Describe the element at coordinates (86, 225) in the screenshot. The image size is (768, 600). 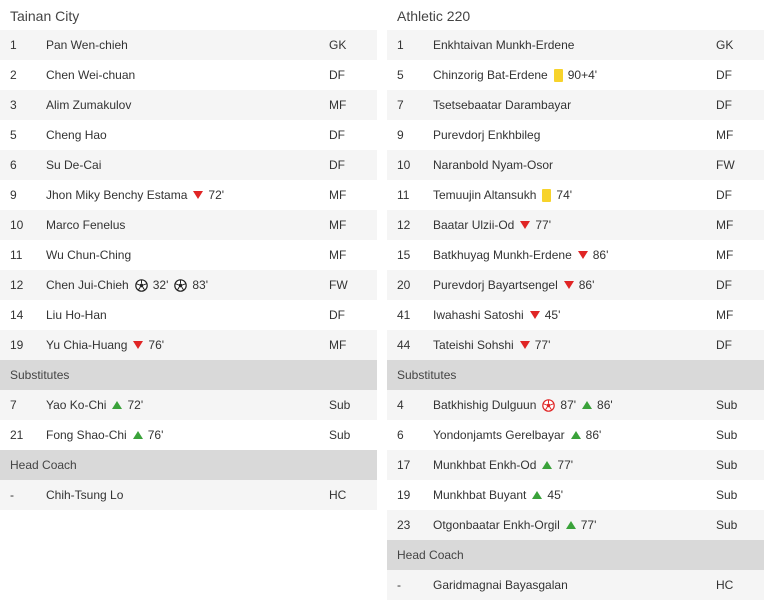
I see `player-name: Marco Fenelus` at that location.